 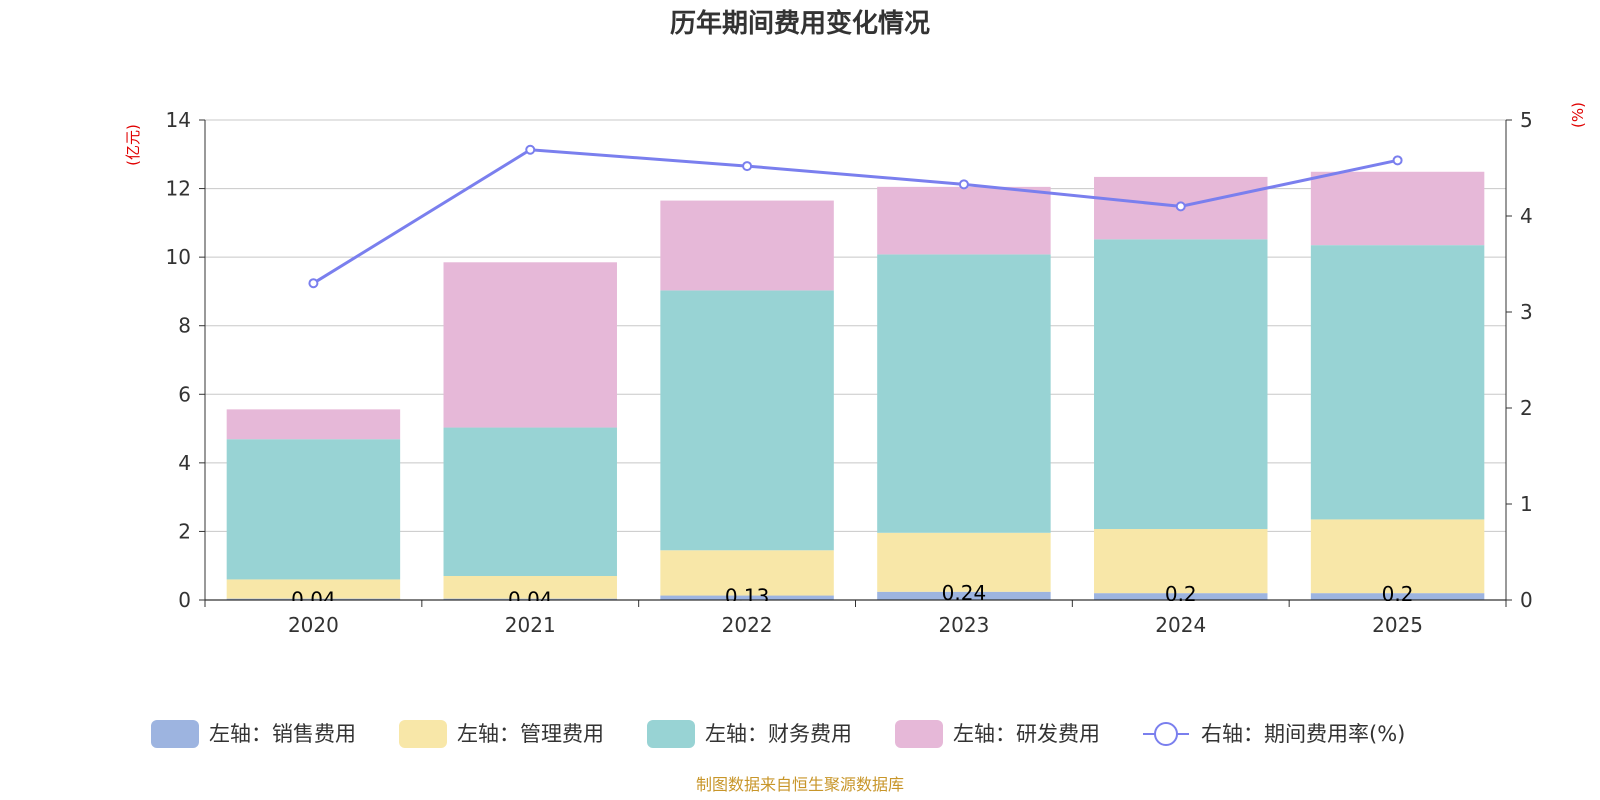 I want to click on left-tick-label: 12, so click(x=178, y=189).